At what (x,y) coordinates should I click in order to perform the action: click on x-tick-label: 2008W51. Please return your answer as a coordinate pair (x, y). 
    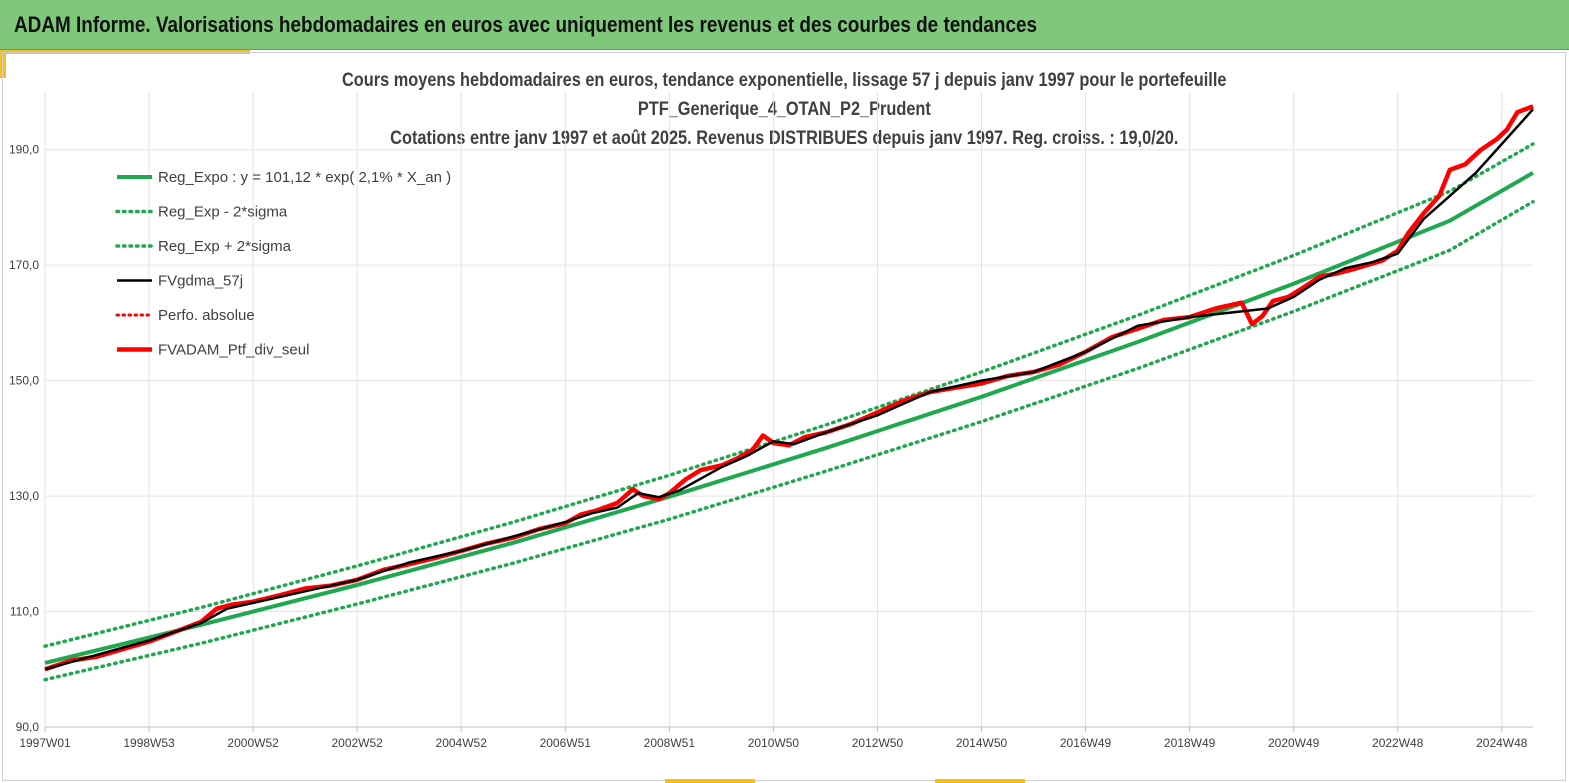
    Looking at the image, I should click on (670, 743).